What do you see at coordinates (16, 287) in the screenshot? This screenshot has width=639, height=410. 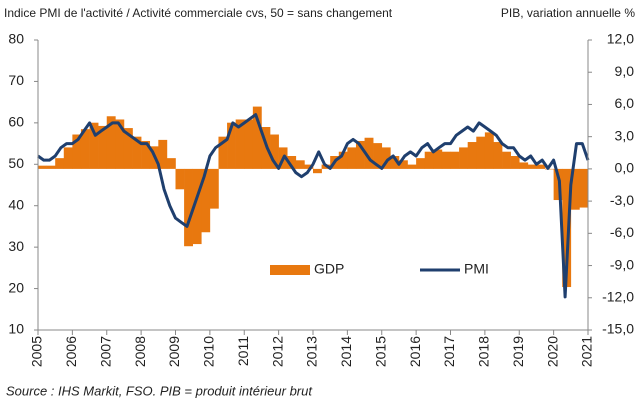 I see `y-tick-label: 20` at bounding box center [16, 287].